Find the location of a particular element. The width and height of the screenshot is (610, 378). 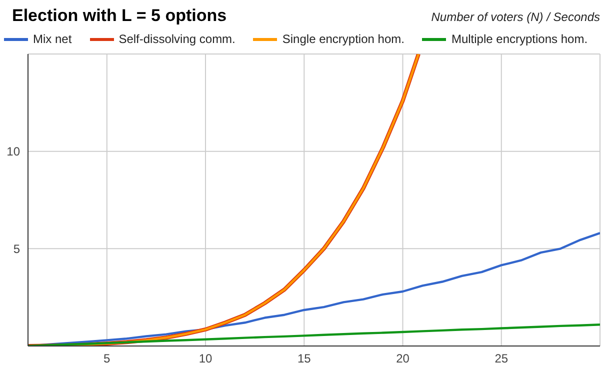

x-tick-label: 25 is located at coordinates (501, 359).